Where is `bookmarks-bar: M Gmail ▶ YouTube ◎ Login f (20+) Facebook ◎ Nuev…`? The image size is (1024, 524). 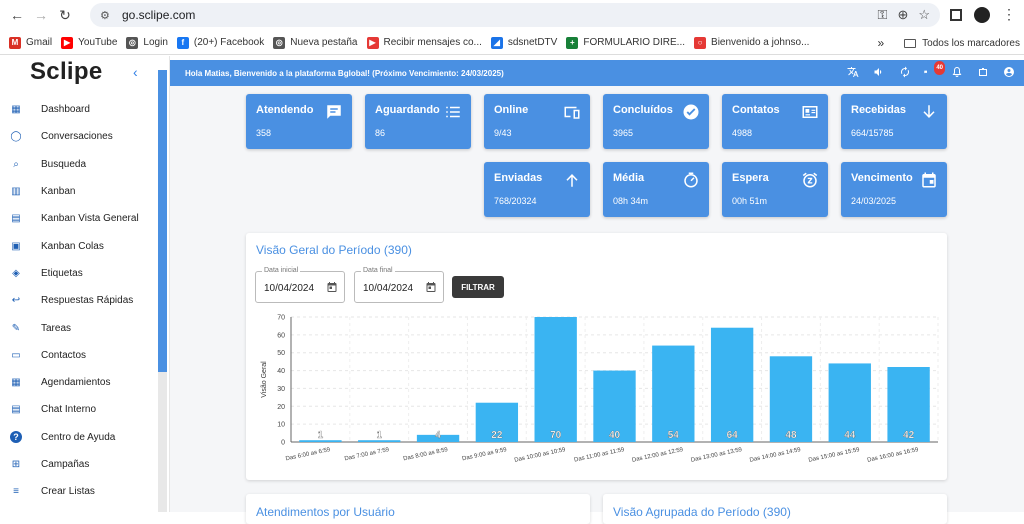 bookmarks-bar: M Gmail ▶ YouTube ◎ Login f (20+) Facebook ◎ Nuev… is located at coordinates (512, 43).